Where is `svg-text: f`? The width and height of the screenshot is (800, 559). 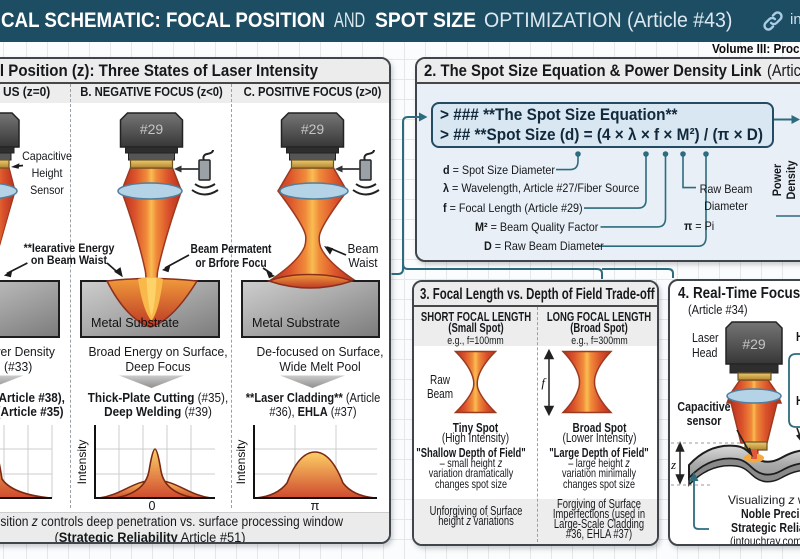 svg-text: f is located at coordinates (544, 382).